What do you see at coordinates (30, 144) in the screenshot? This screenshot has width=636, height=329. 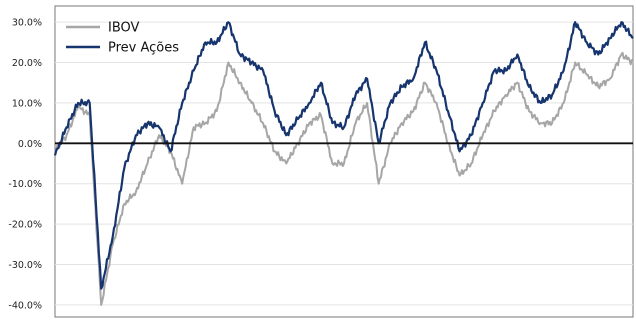 I see `y-tick-label: 0.0%` at bounding box center [30, 144].